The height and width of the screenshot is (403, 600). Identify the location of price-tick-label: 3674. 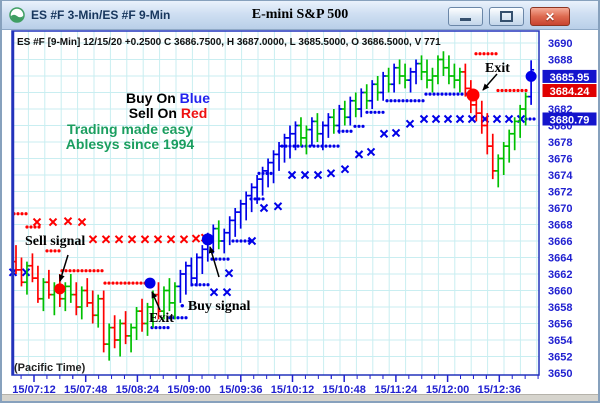
(560, 176).